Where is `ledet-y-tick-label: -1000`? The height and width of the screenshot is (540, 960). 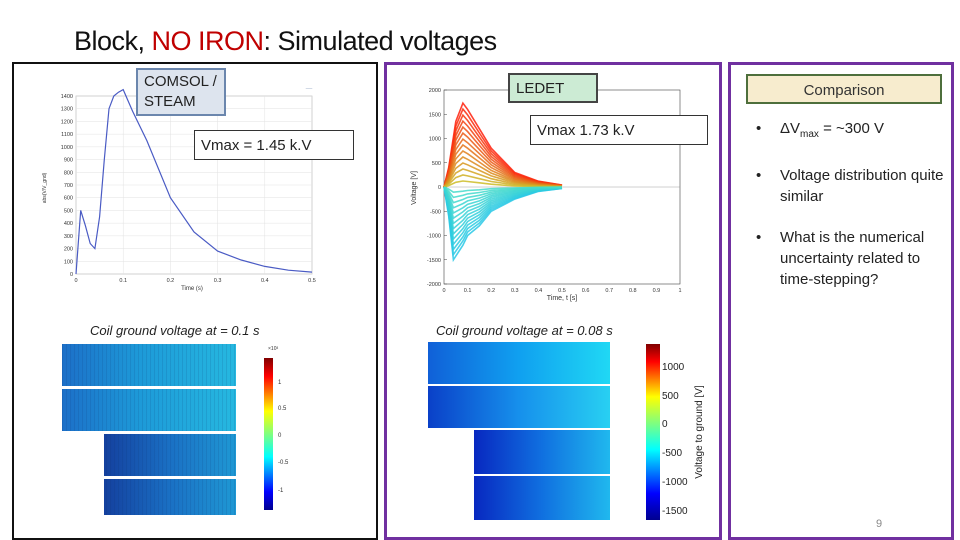
ledet-y-tick-label: -1000 is located at coordinates (434, 237).